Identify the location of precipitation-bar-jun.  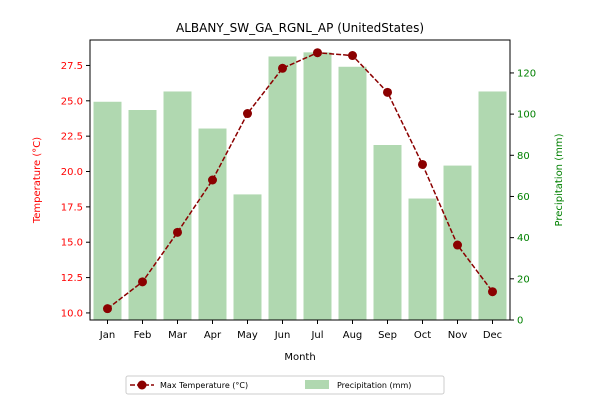
(282, 188).